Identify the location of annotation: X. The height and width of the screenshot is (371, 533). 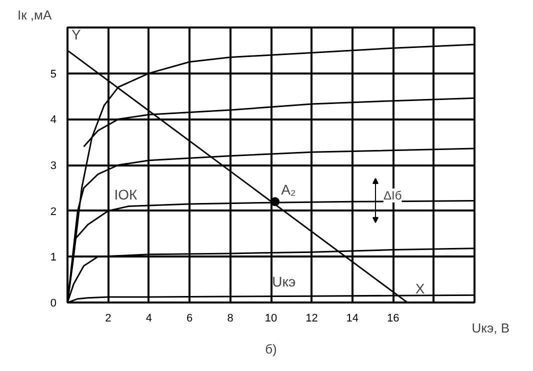
(420, 288).